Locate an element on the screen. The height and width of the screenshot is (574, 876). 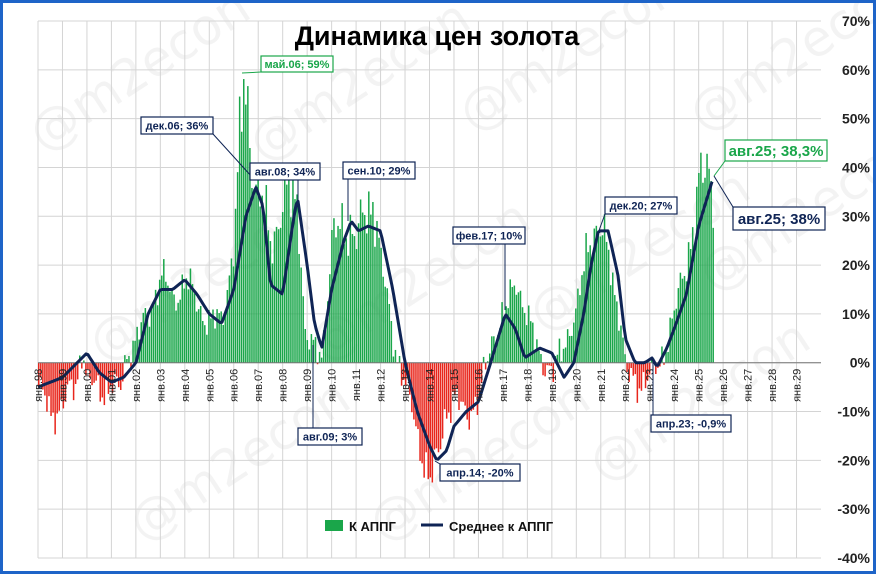
x-tick-label: янв.21 is located at coordinates (602, 385).